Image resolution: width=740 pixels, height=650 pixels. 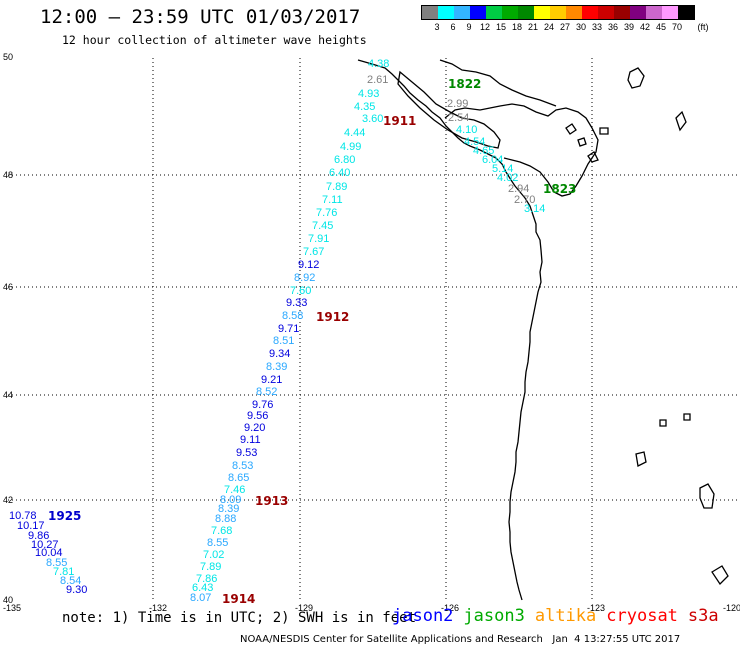 What do you see at coordinates (213, 555) in the screenshot?
I see `wave-height-value: 7.02` at bounding box center [213, 555].